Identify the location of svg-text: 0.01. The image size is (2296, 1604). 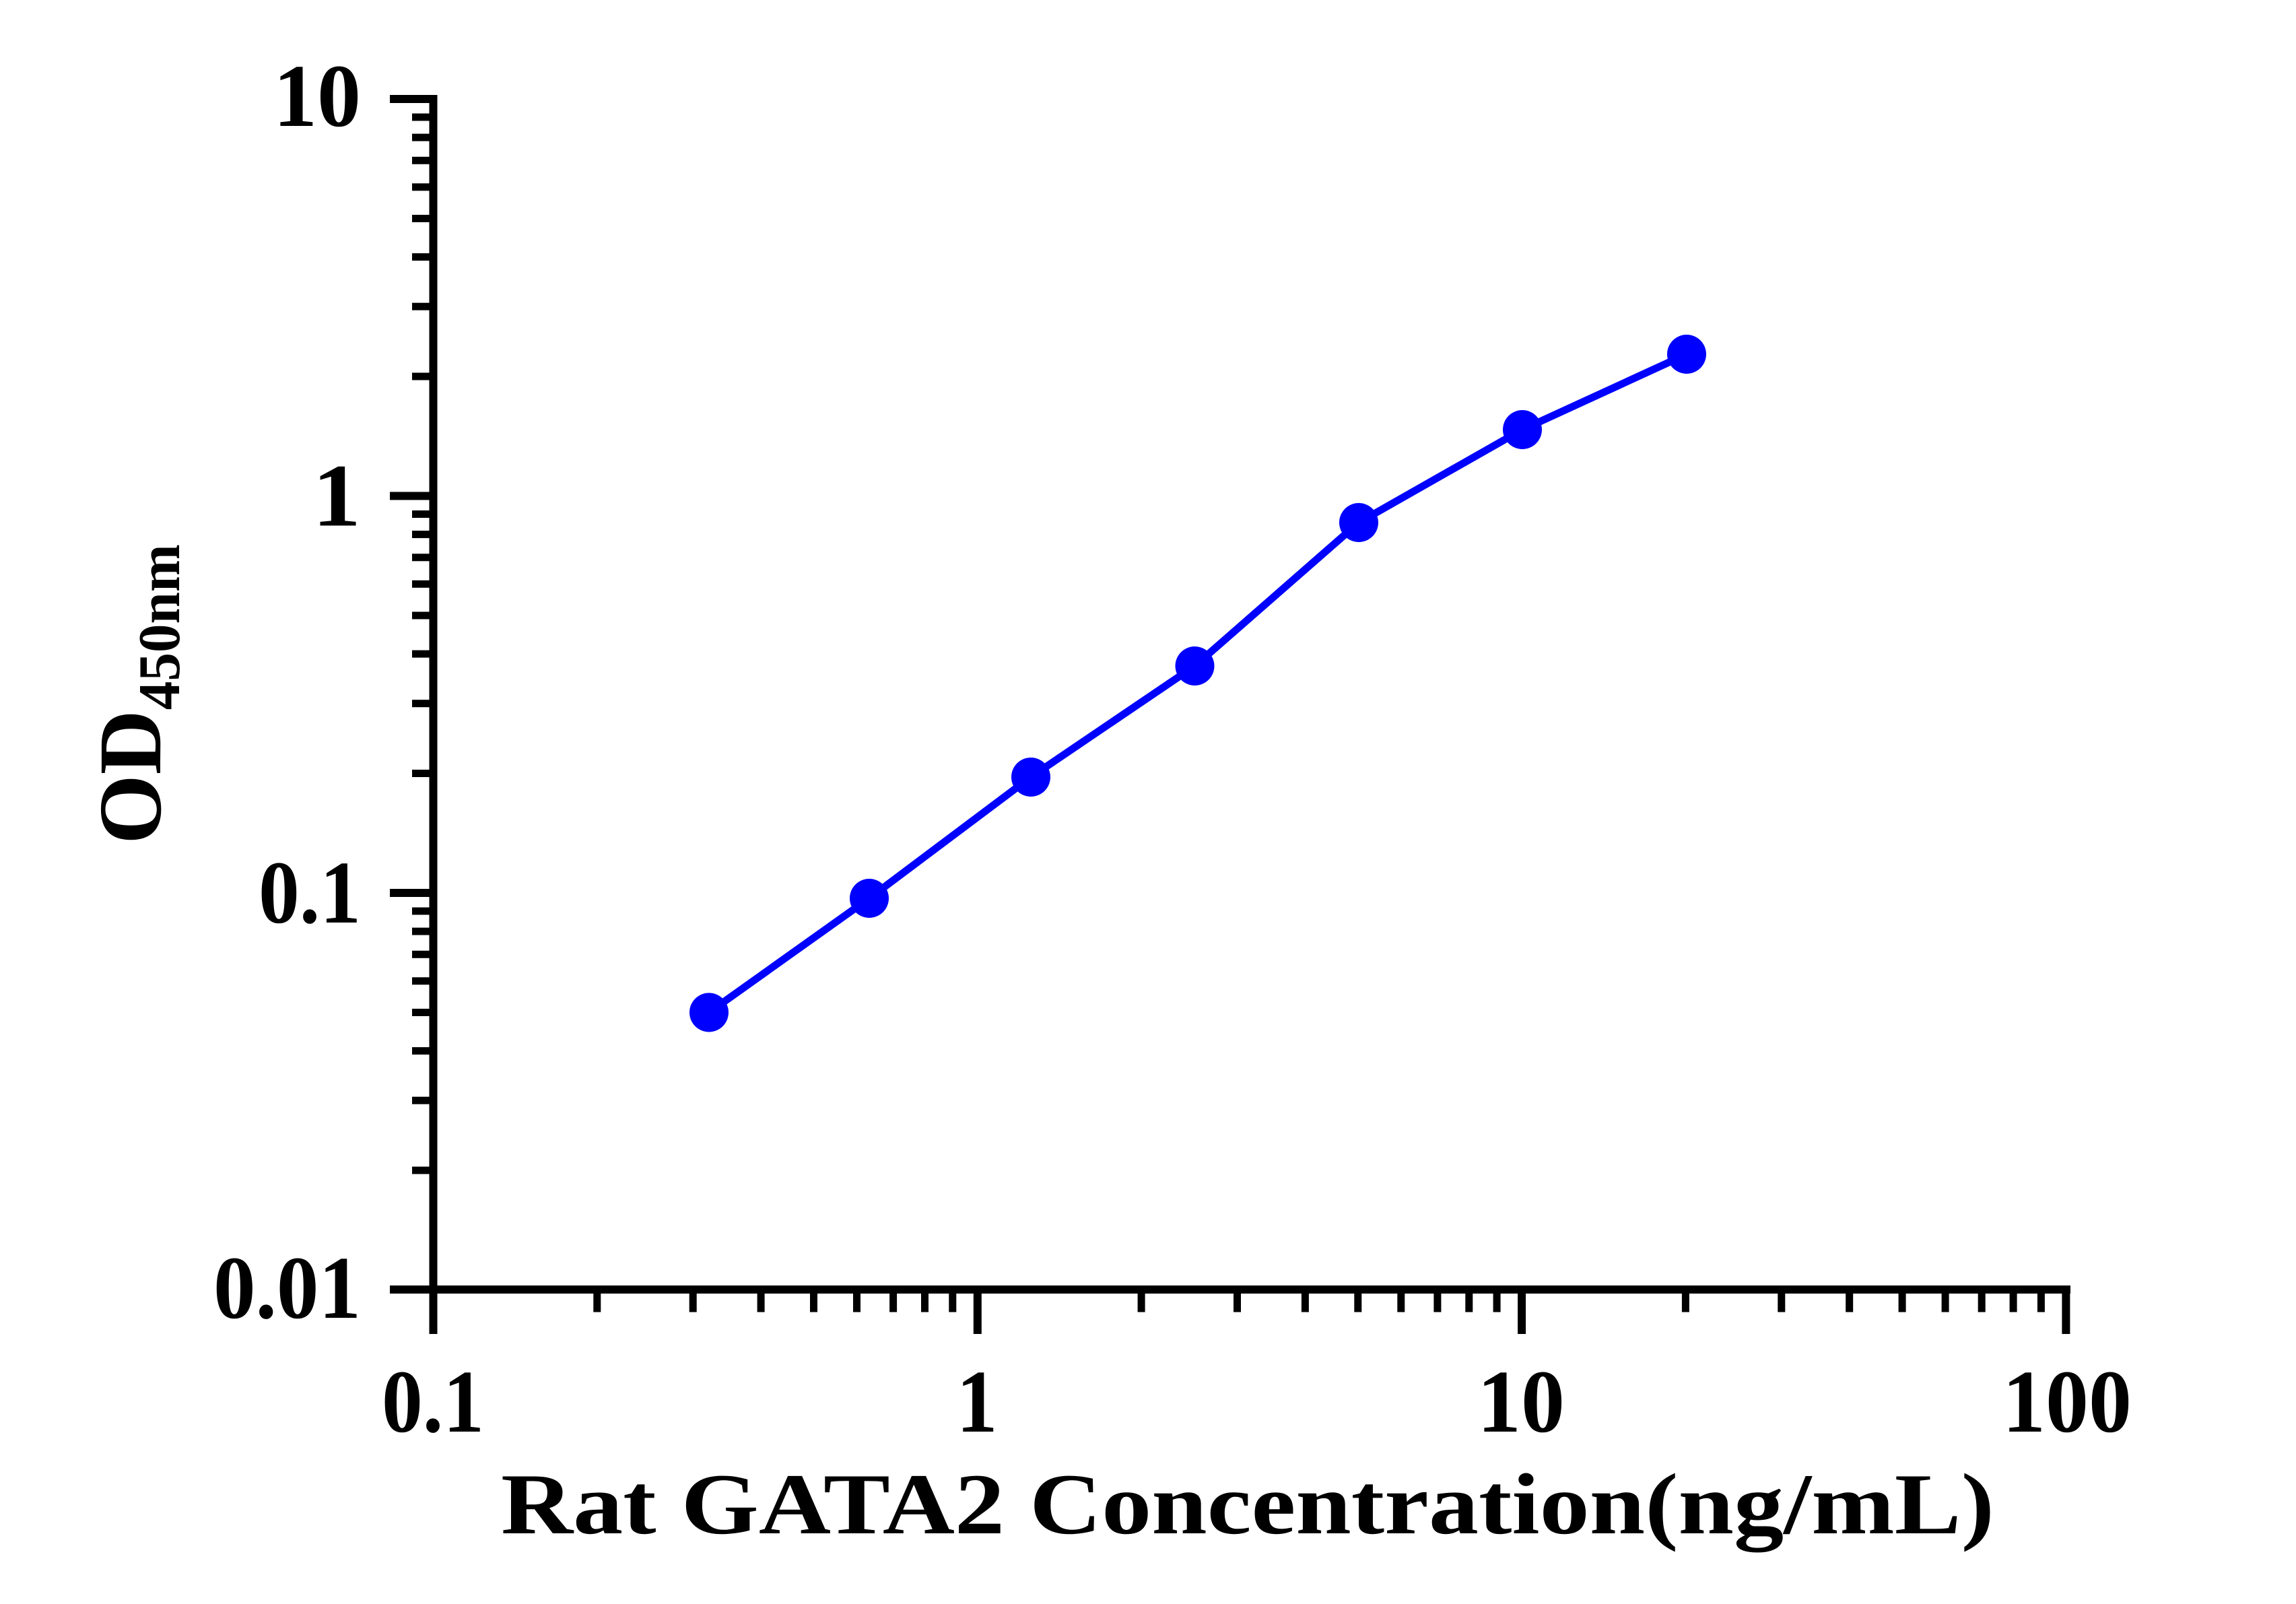
(287, 1287).